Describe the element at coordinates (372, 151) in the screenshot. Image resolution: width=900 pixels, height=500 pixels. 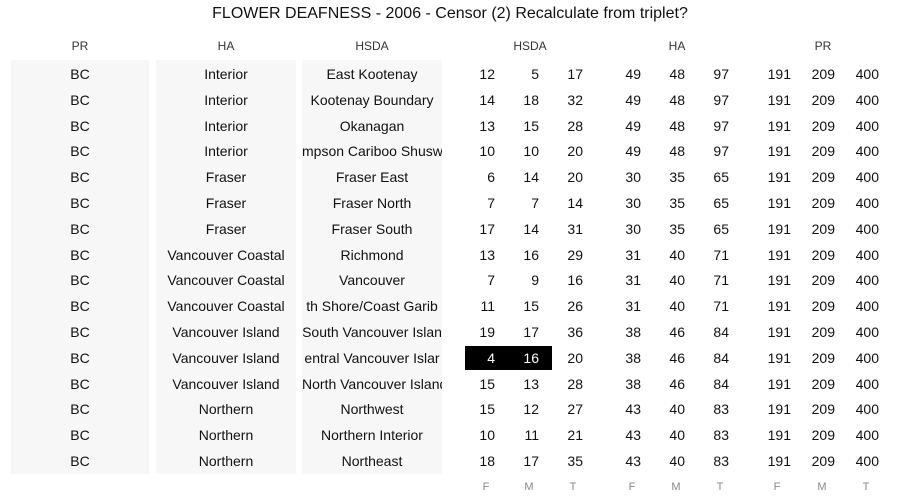
I see `cell-hsda: mpson Cariboo Shusw` at that location.